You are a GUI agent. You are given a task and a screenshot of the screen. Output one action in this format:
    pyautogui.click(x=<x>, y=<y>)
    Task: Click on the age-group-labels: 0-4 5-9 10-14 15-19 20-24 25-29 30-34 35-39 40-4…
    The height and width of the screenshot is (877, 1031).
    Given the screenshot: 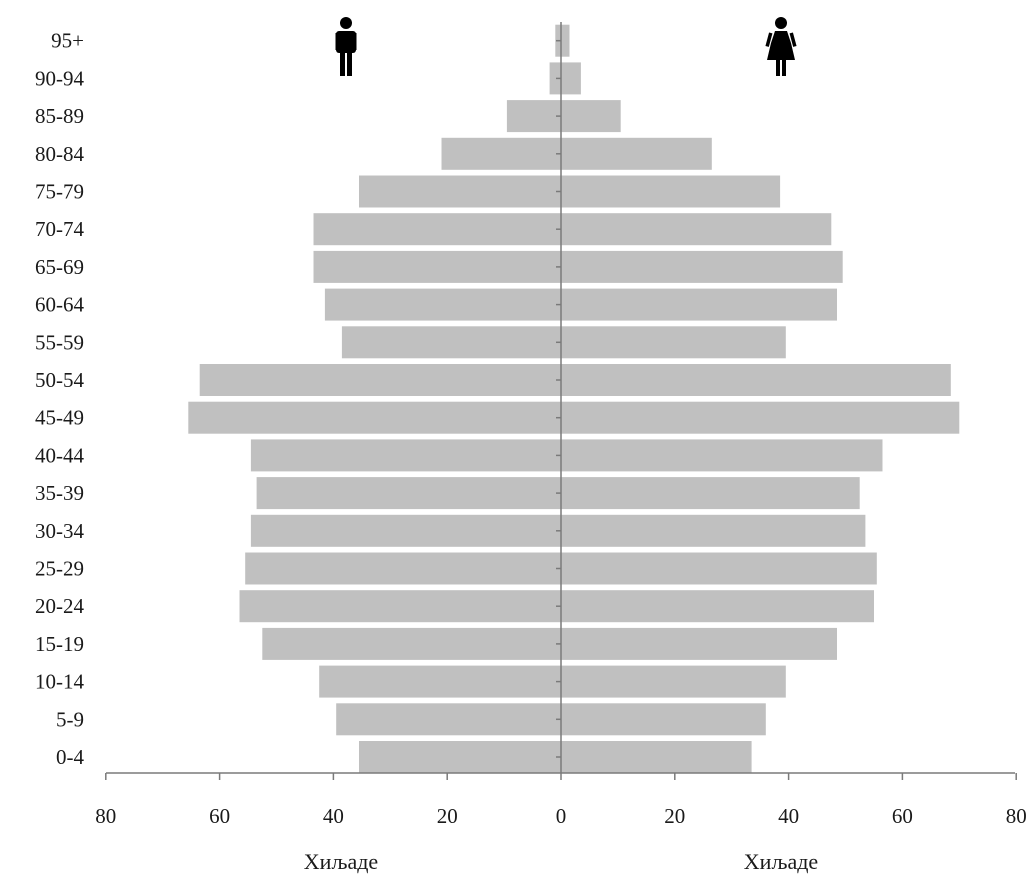 What is the action you would take?
    pyautogui.click(x=59, y=399)
    